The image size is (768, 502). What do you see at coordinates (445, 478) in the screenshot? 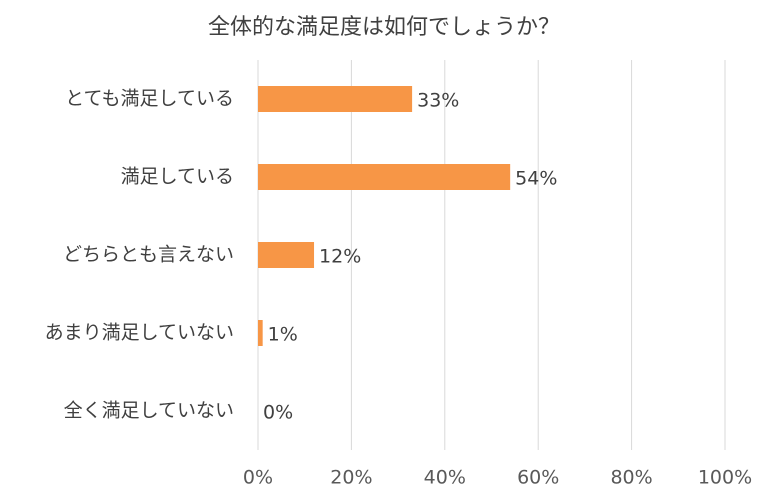
I see `x-tick-label: 40%` at bounding box center [445, 478].